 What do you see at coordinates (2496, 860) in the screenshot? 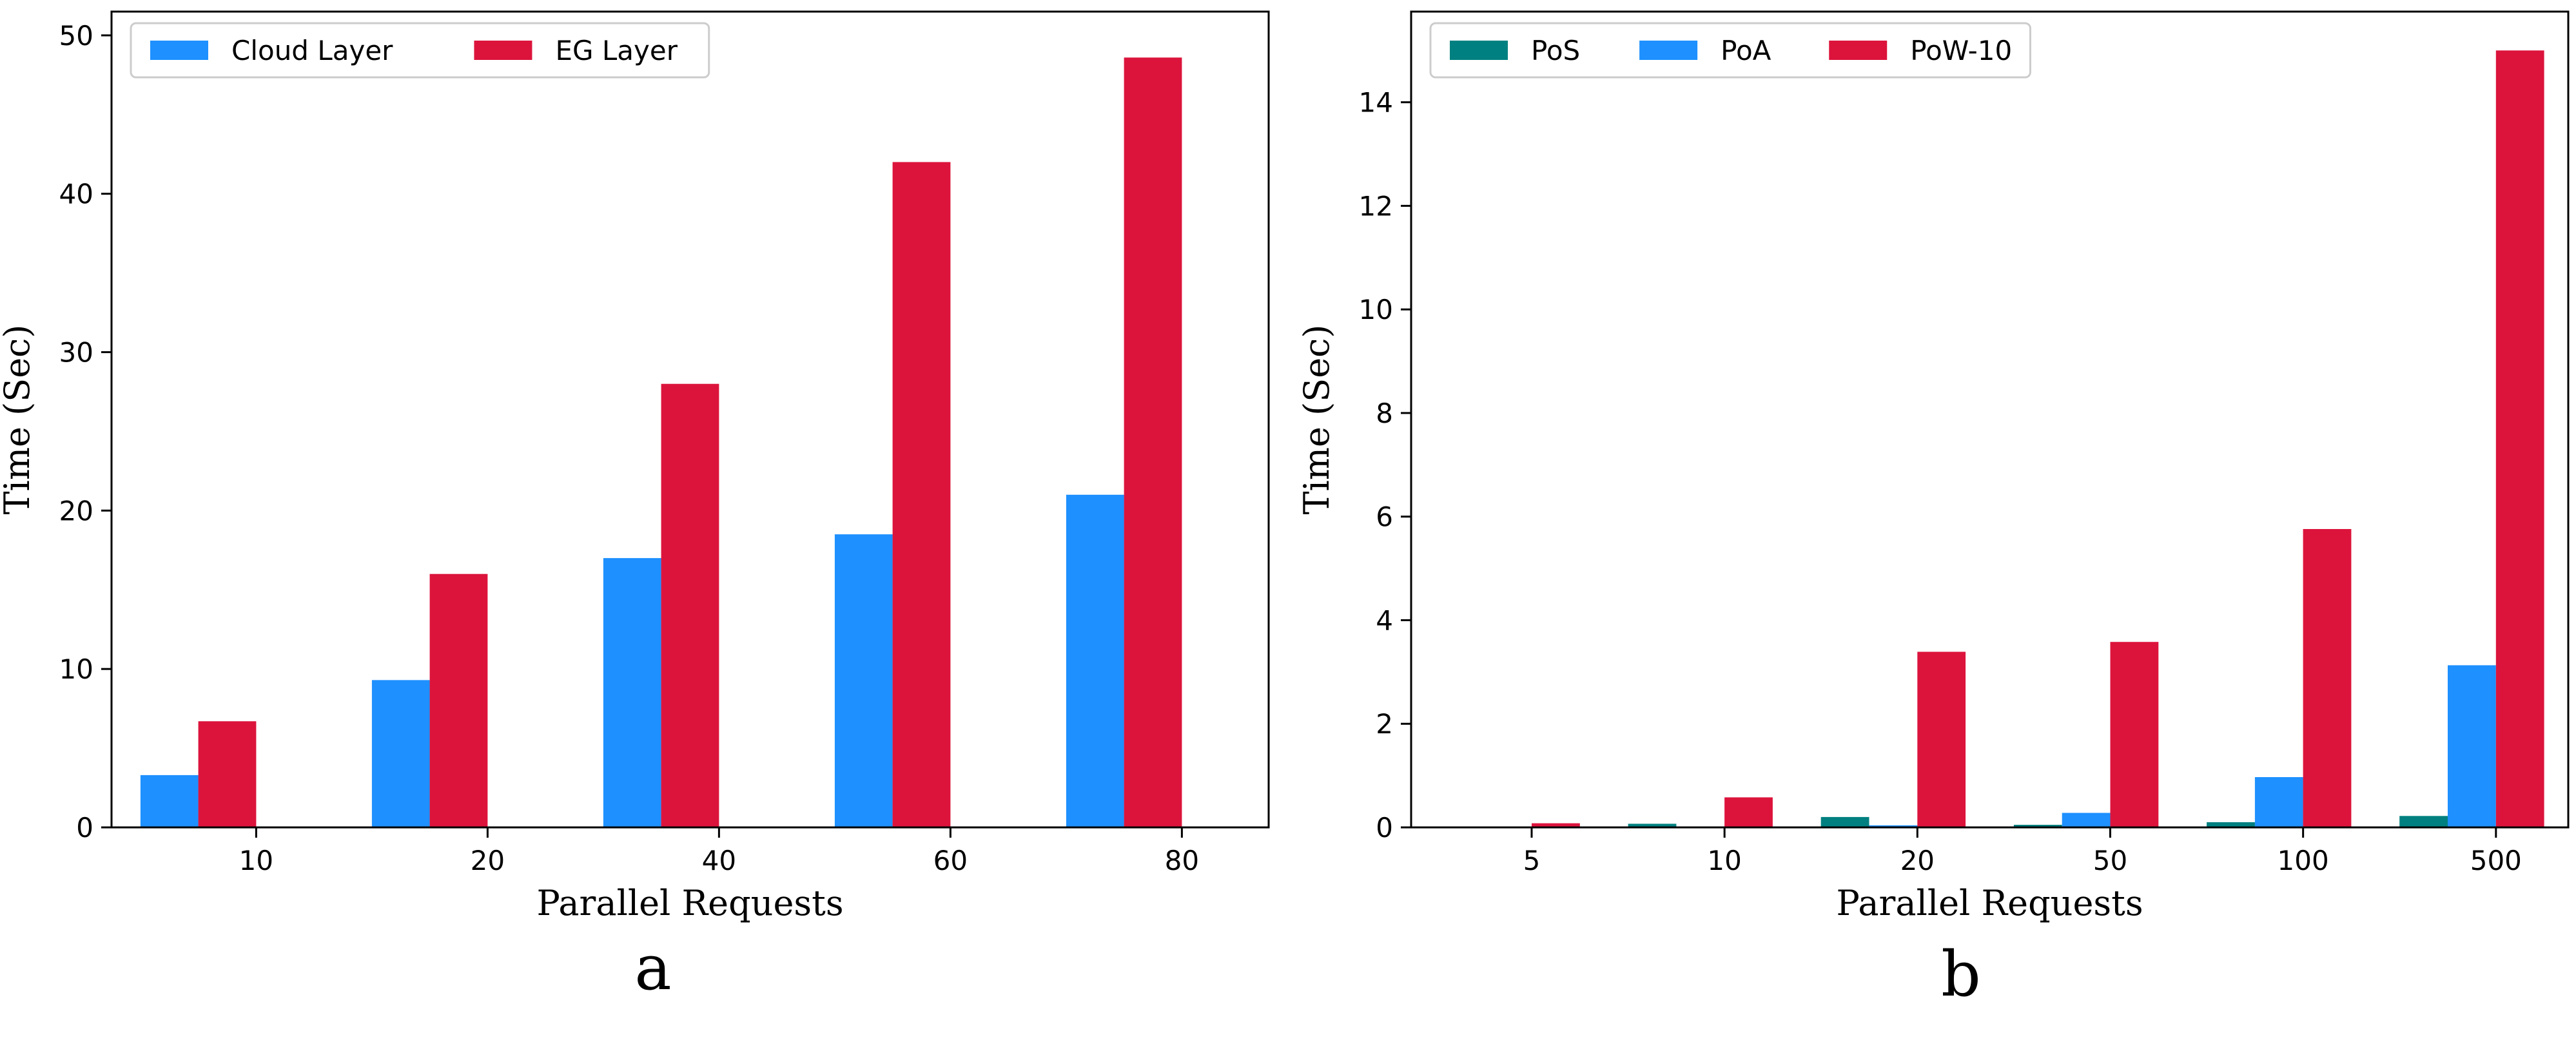
I see `x-tick-label: 500` at bounding box center [2496, 860].